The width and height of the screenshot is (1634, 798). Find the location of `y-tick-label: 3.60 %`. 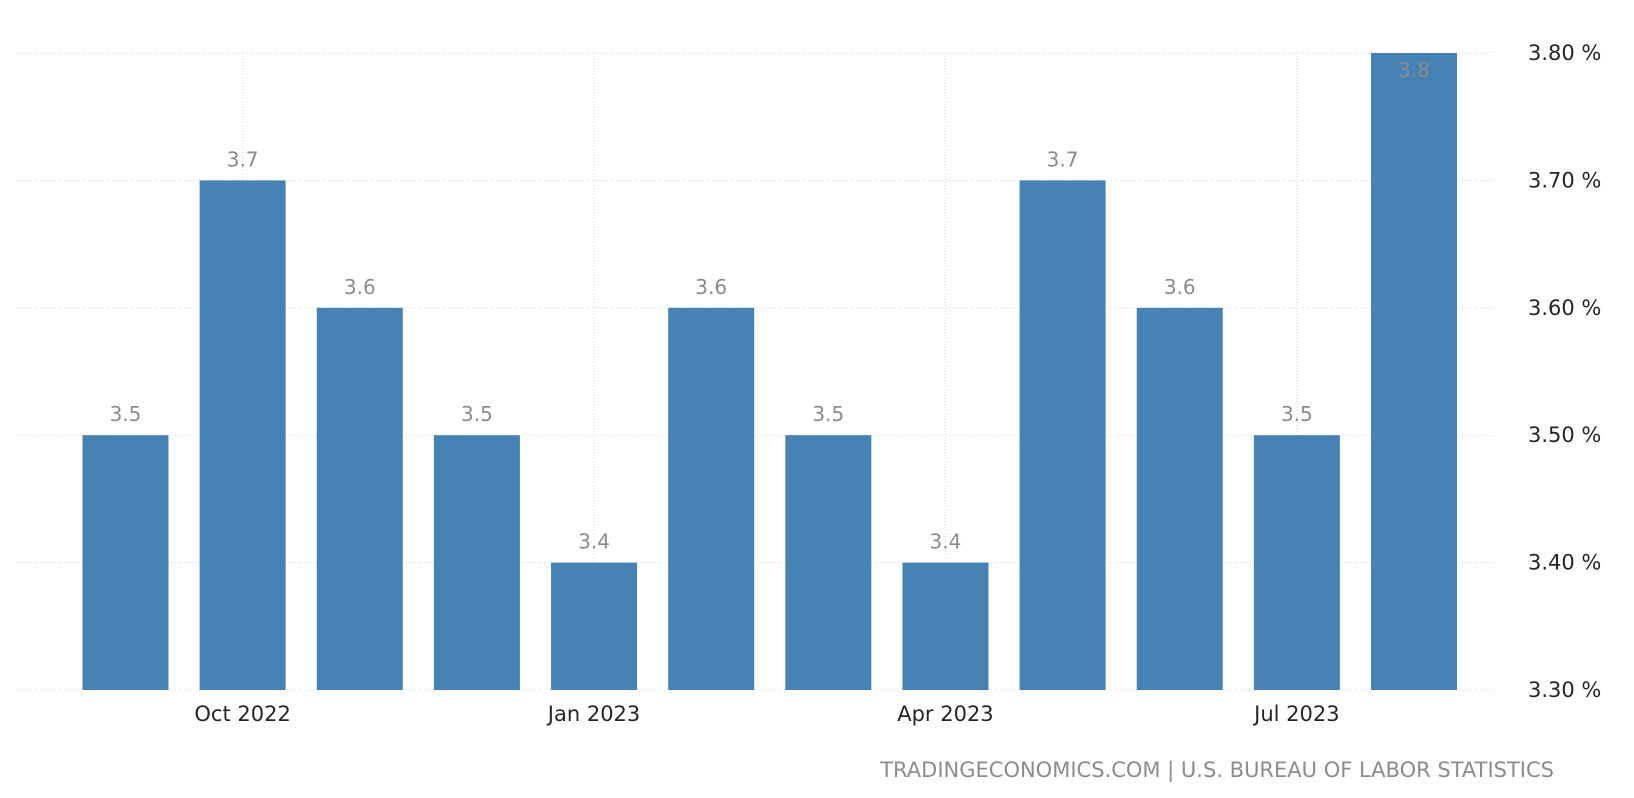

y-tick-label: 3.60 % is located at coordinates (1564, 308).